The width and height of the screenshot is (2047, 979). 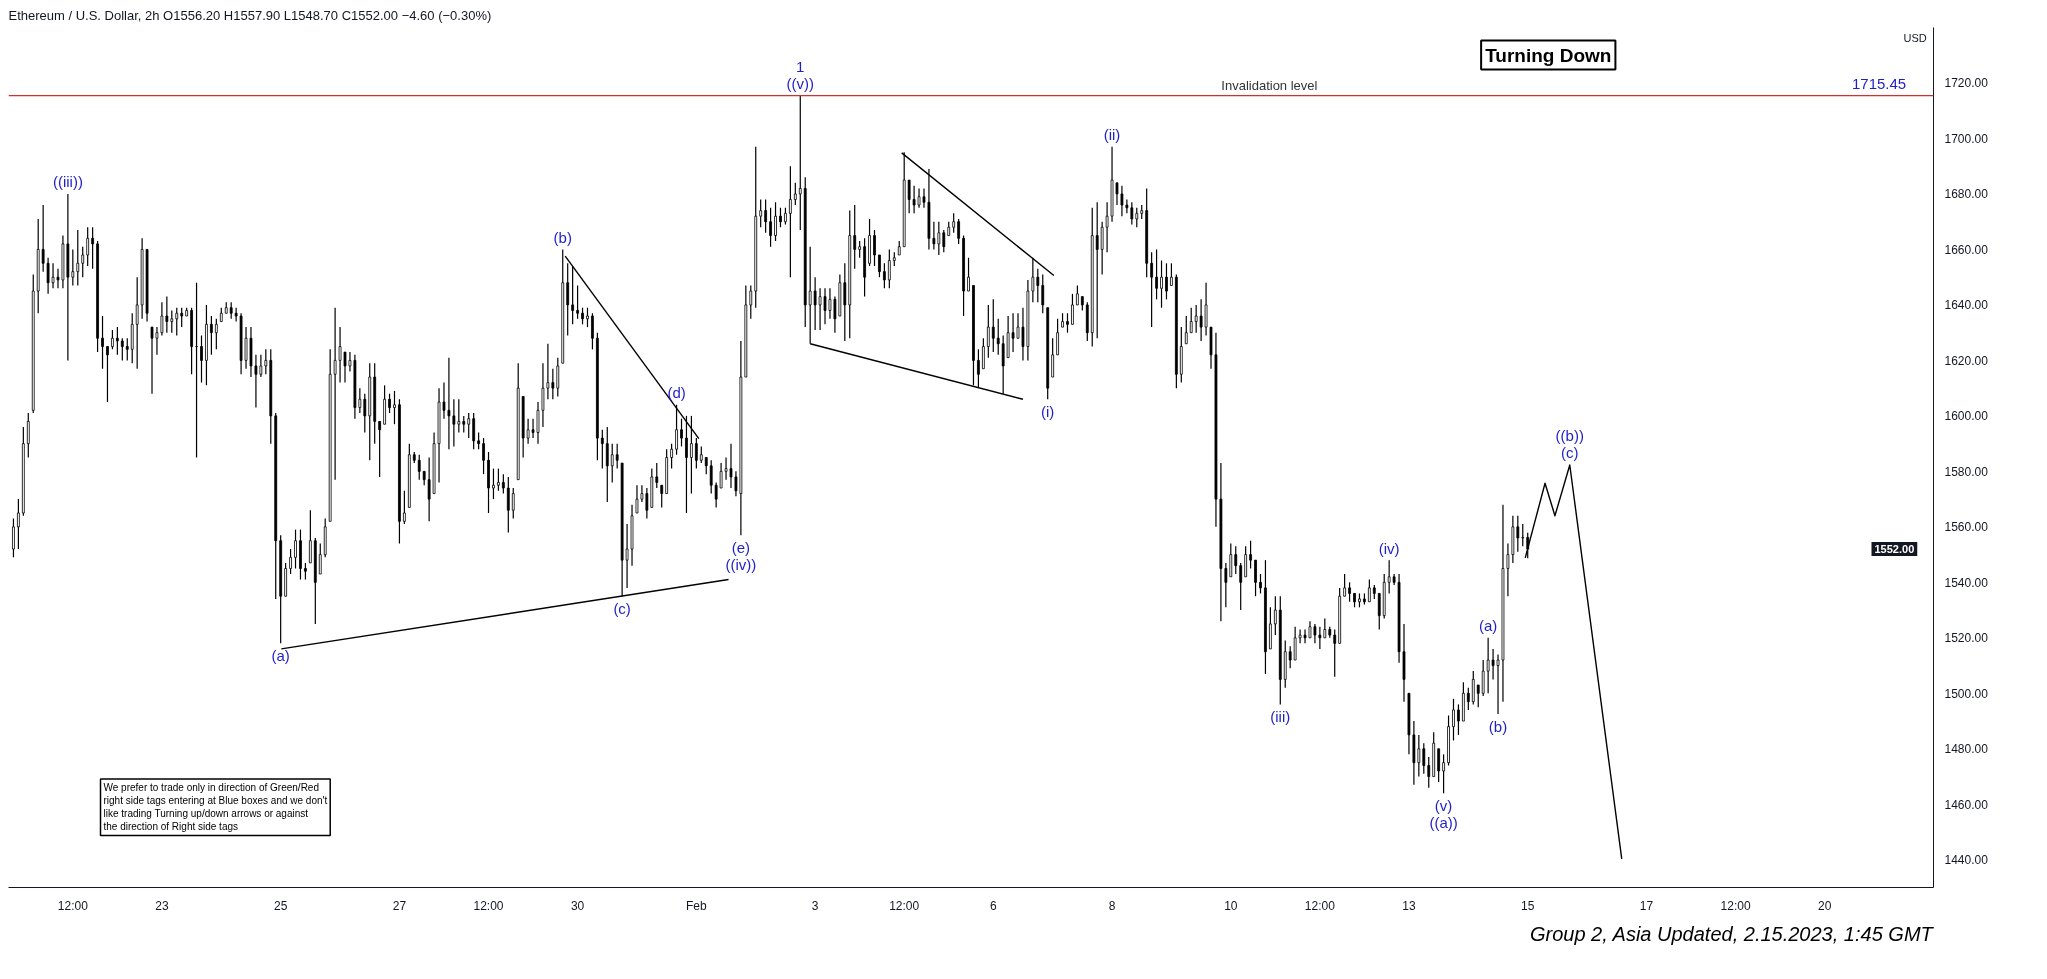 What do you see at coordinates (993, 905) in the screenshot?
I see `x-tick-label: 6` at bounding box center [993, 905].